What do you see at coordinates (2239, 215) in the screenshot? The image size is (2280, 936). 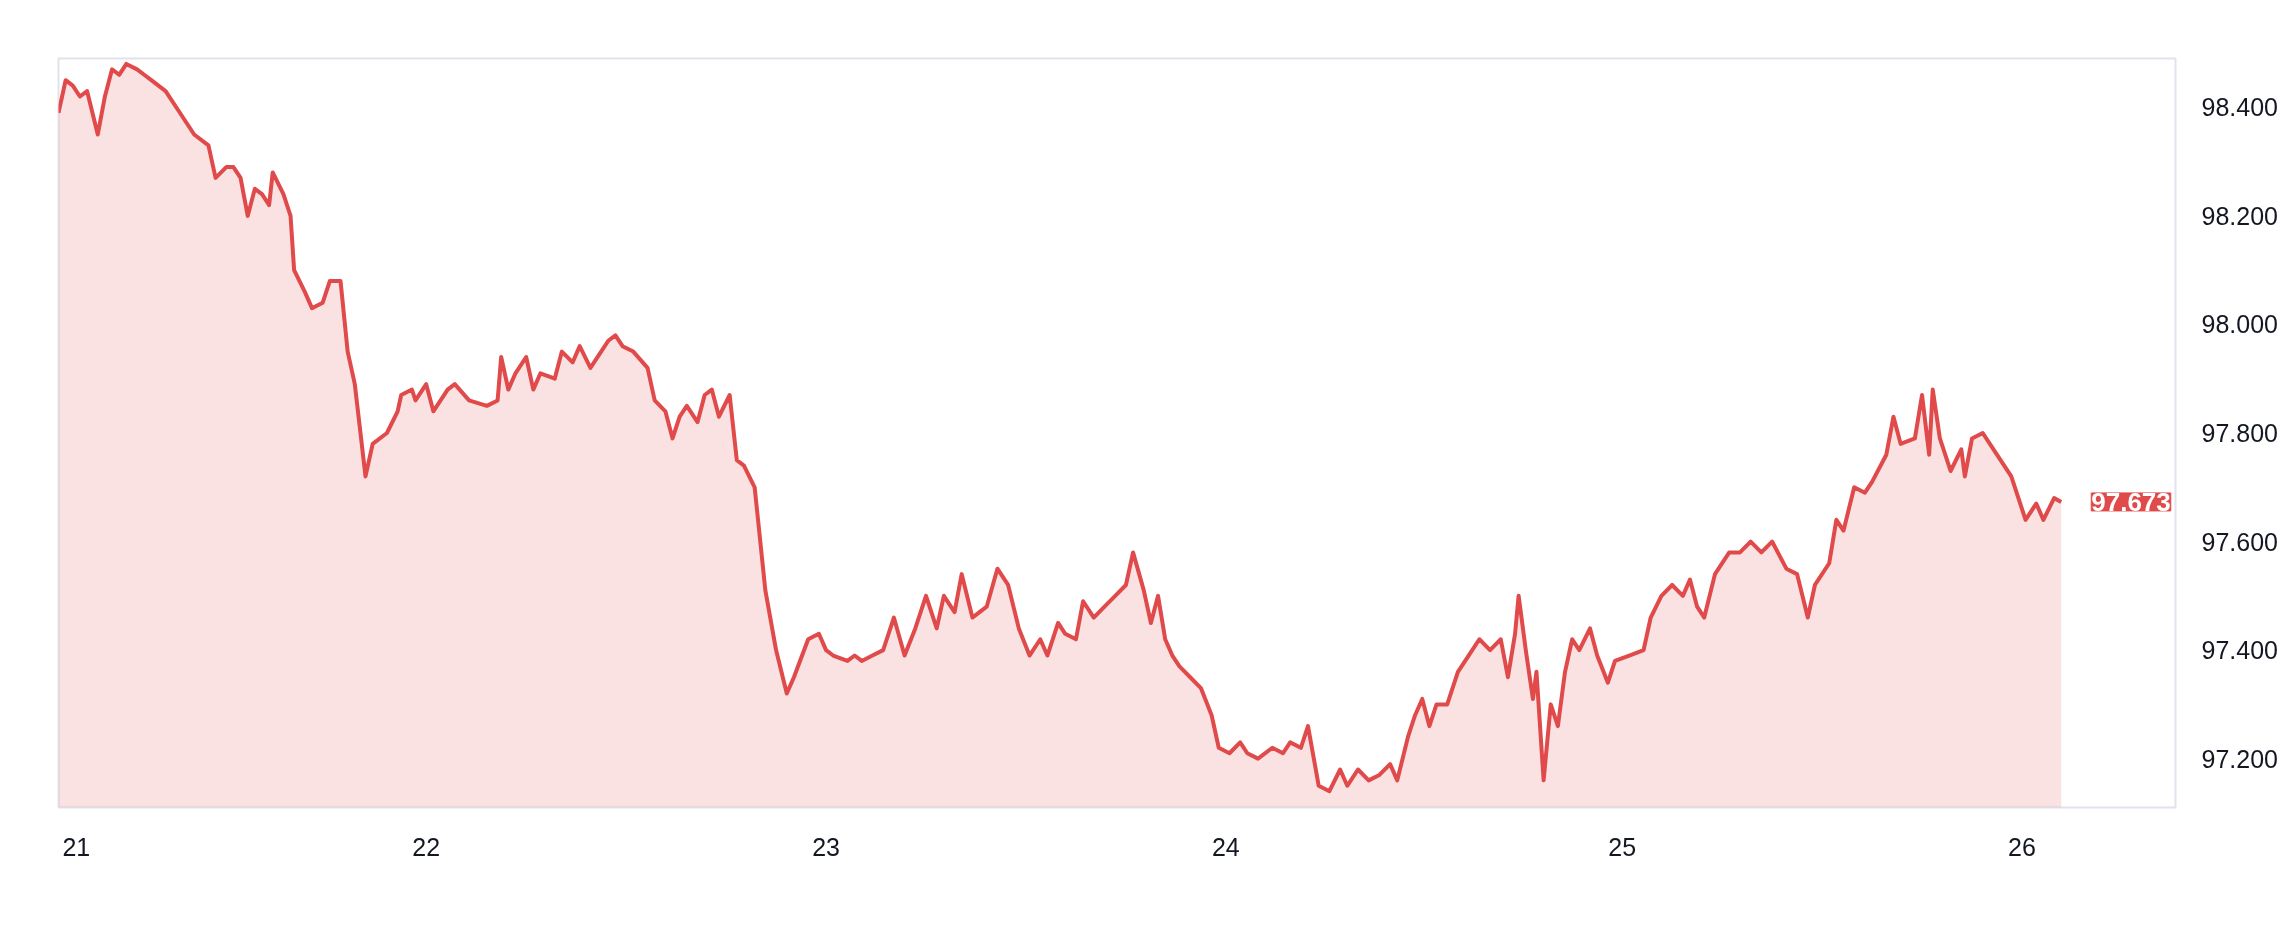 I see `y-tick-label: 98.200` at bounding box center [2239, 215].